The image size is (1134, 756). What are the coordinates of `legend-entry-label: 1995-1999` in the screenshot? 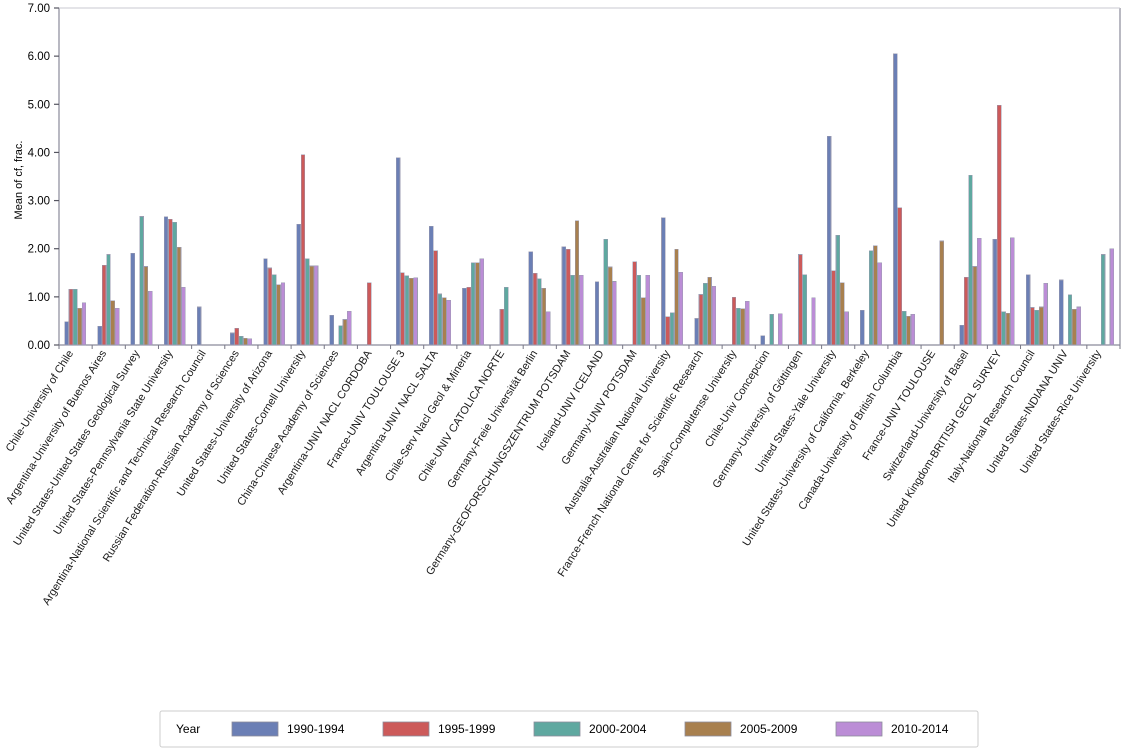 It's located at (467, 729).